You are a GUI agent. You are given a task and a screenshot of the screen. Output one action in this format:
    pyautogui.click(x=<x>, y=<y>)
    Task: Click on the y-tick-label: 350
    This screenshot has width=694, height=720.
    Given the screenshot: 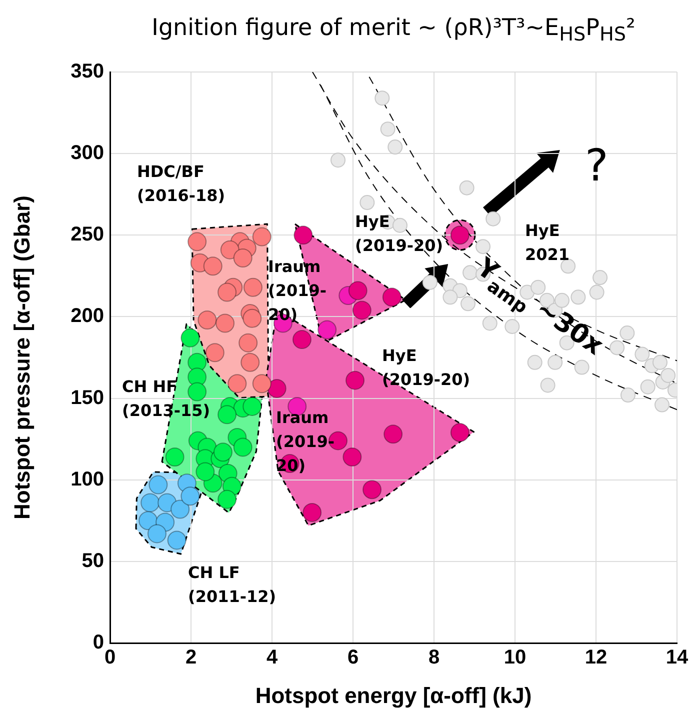 What is the action you would take?
    pyautogui.click(x=87, y=71)
    